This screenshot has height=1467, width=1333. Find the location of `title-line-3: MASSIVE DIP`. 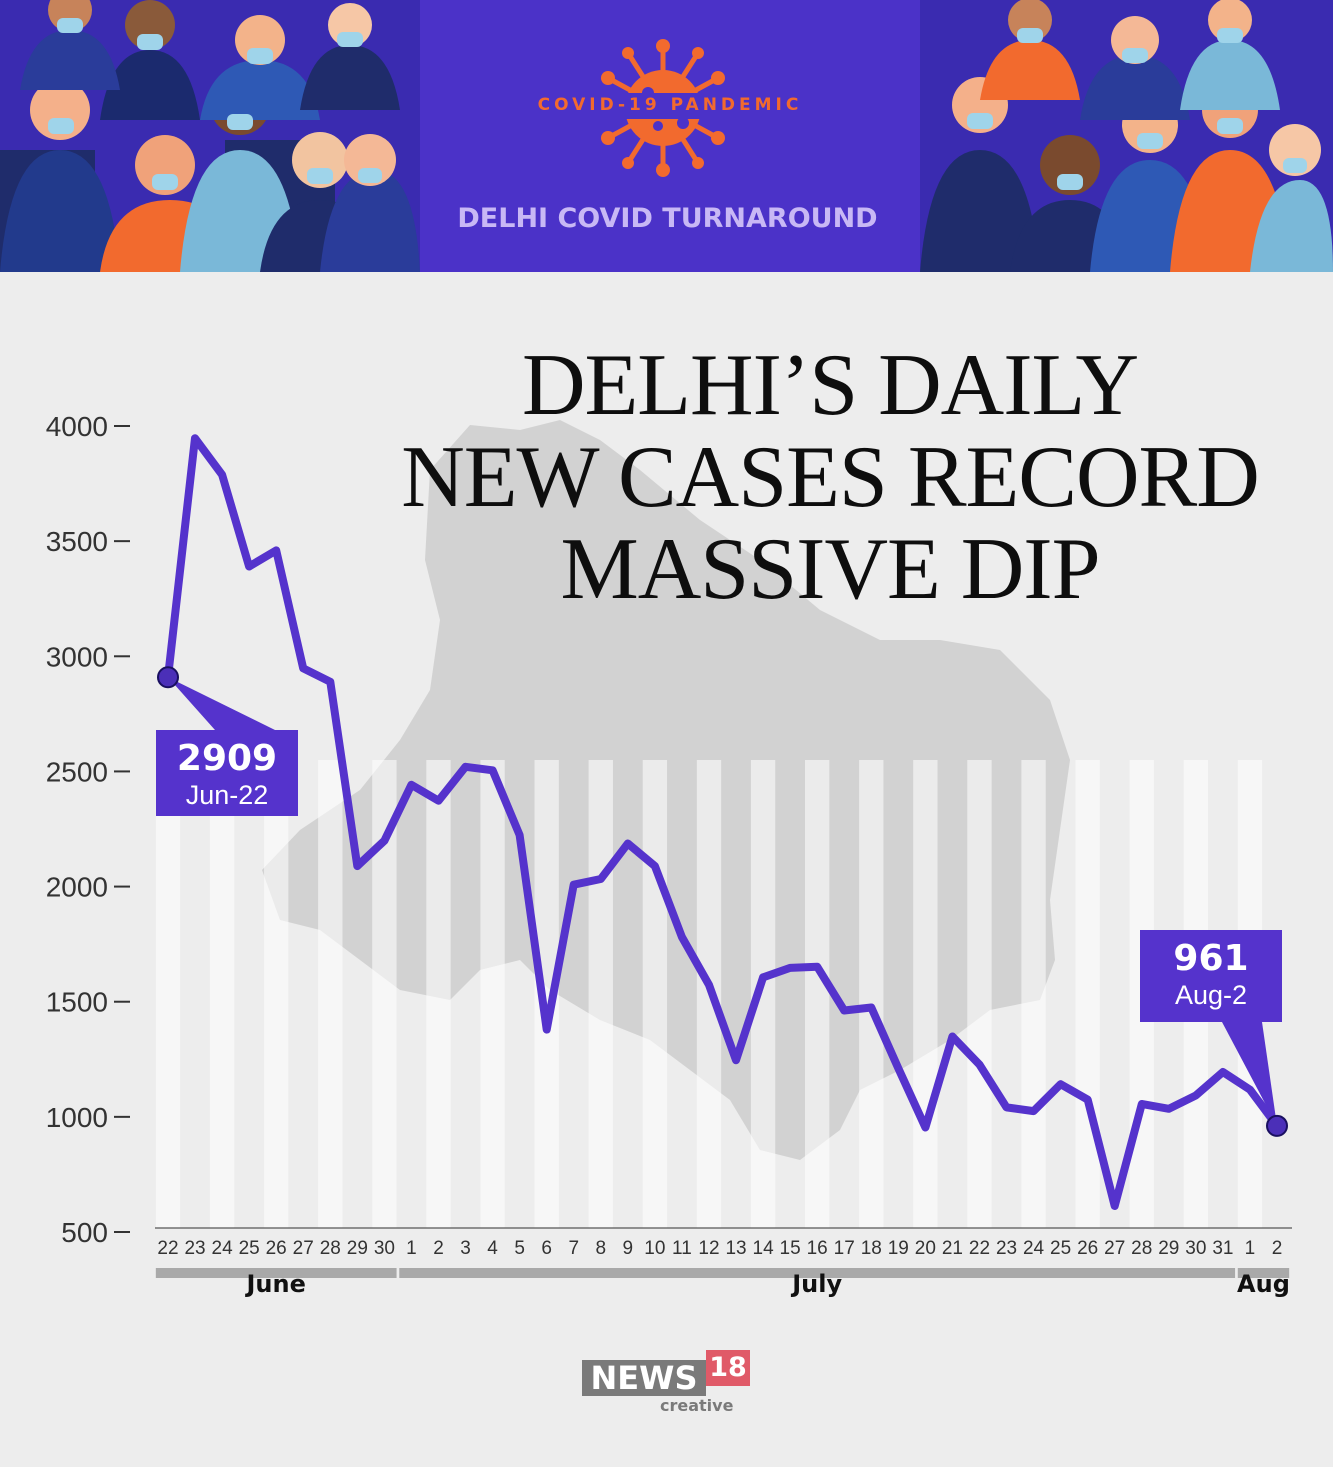

title-line-3: MASSIVE DIP is located at coordinates (830, 569).